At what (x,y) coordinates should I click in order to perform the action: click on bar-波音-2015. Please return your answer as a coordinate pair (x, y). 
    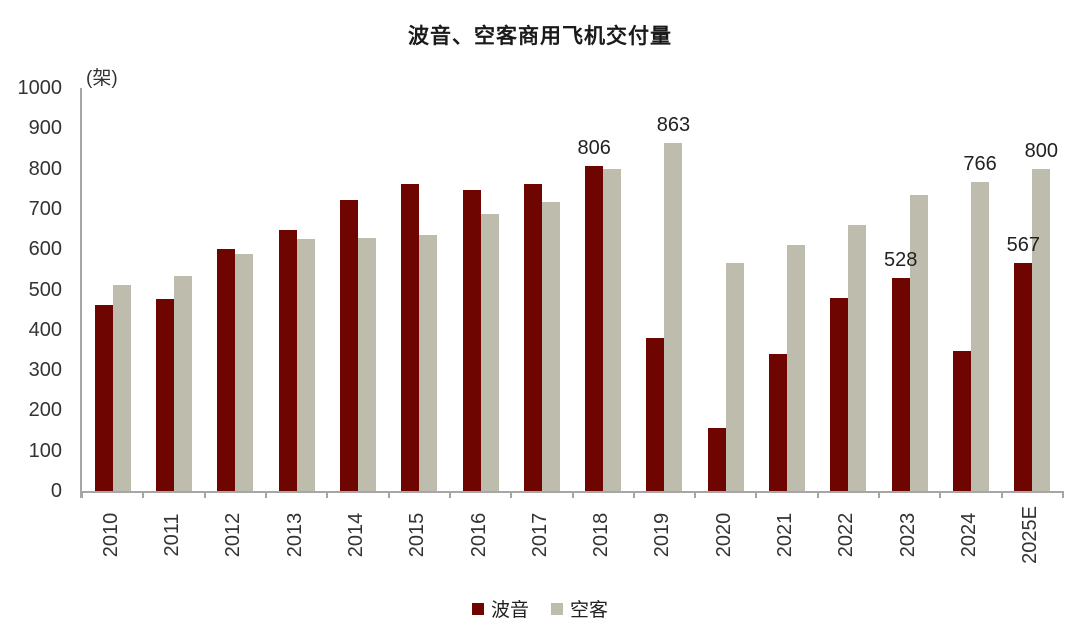
    Looking at the image, I should click on (410, 337).